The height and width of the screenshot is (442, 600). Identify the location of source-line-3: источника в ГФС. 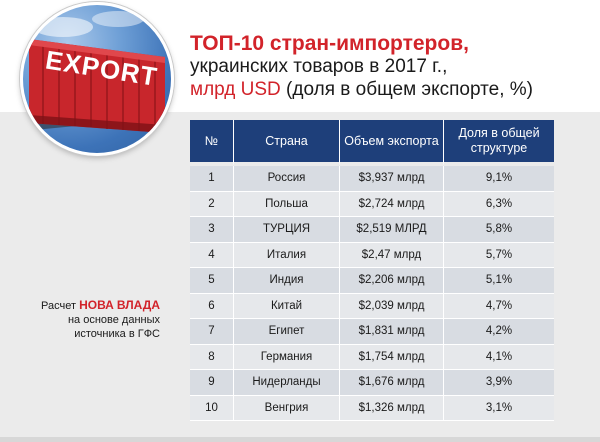
(117, 334).